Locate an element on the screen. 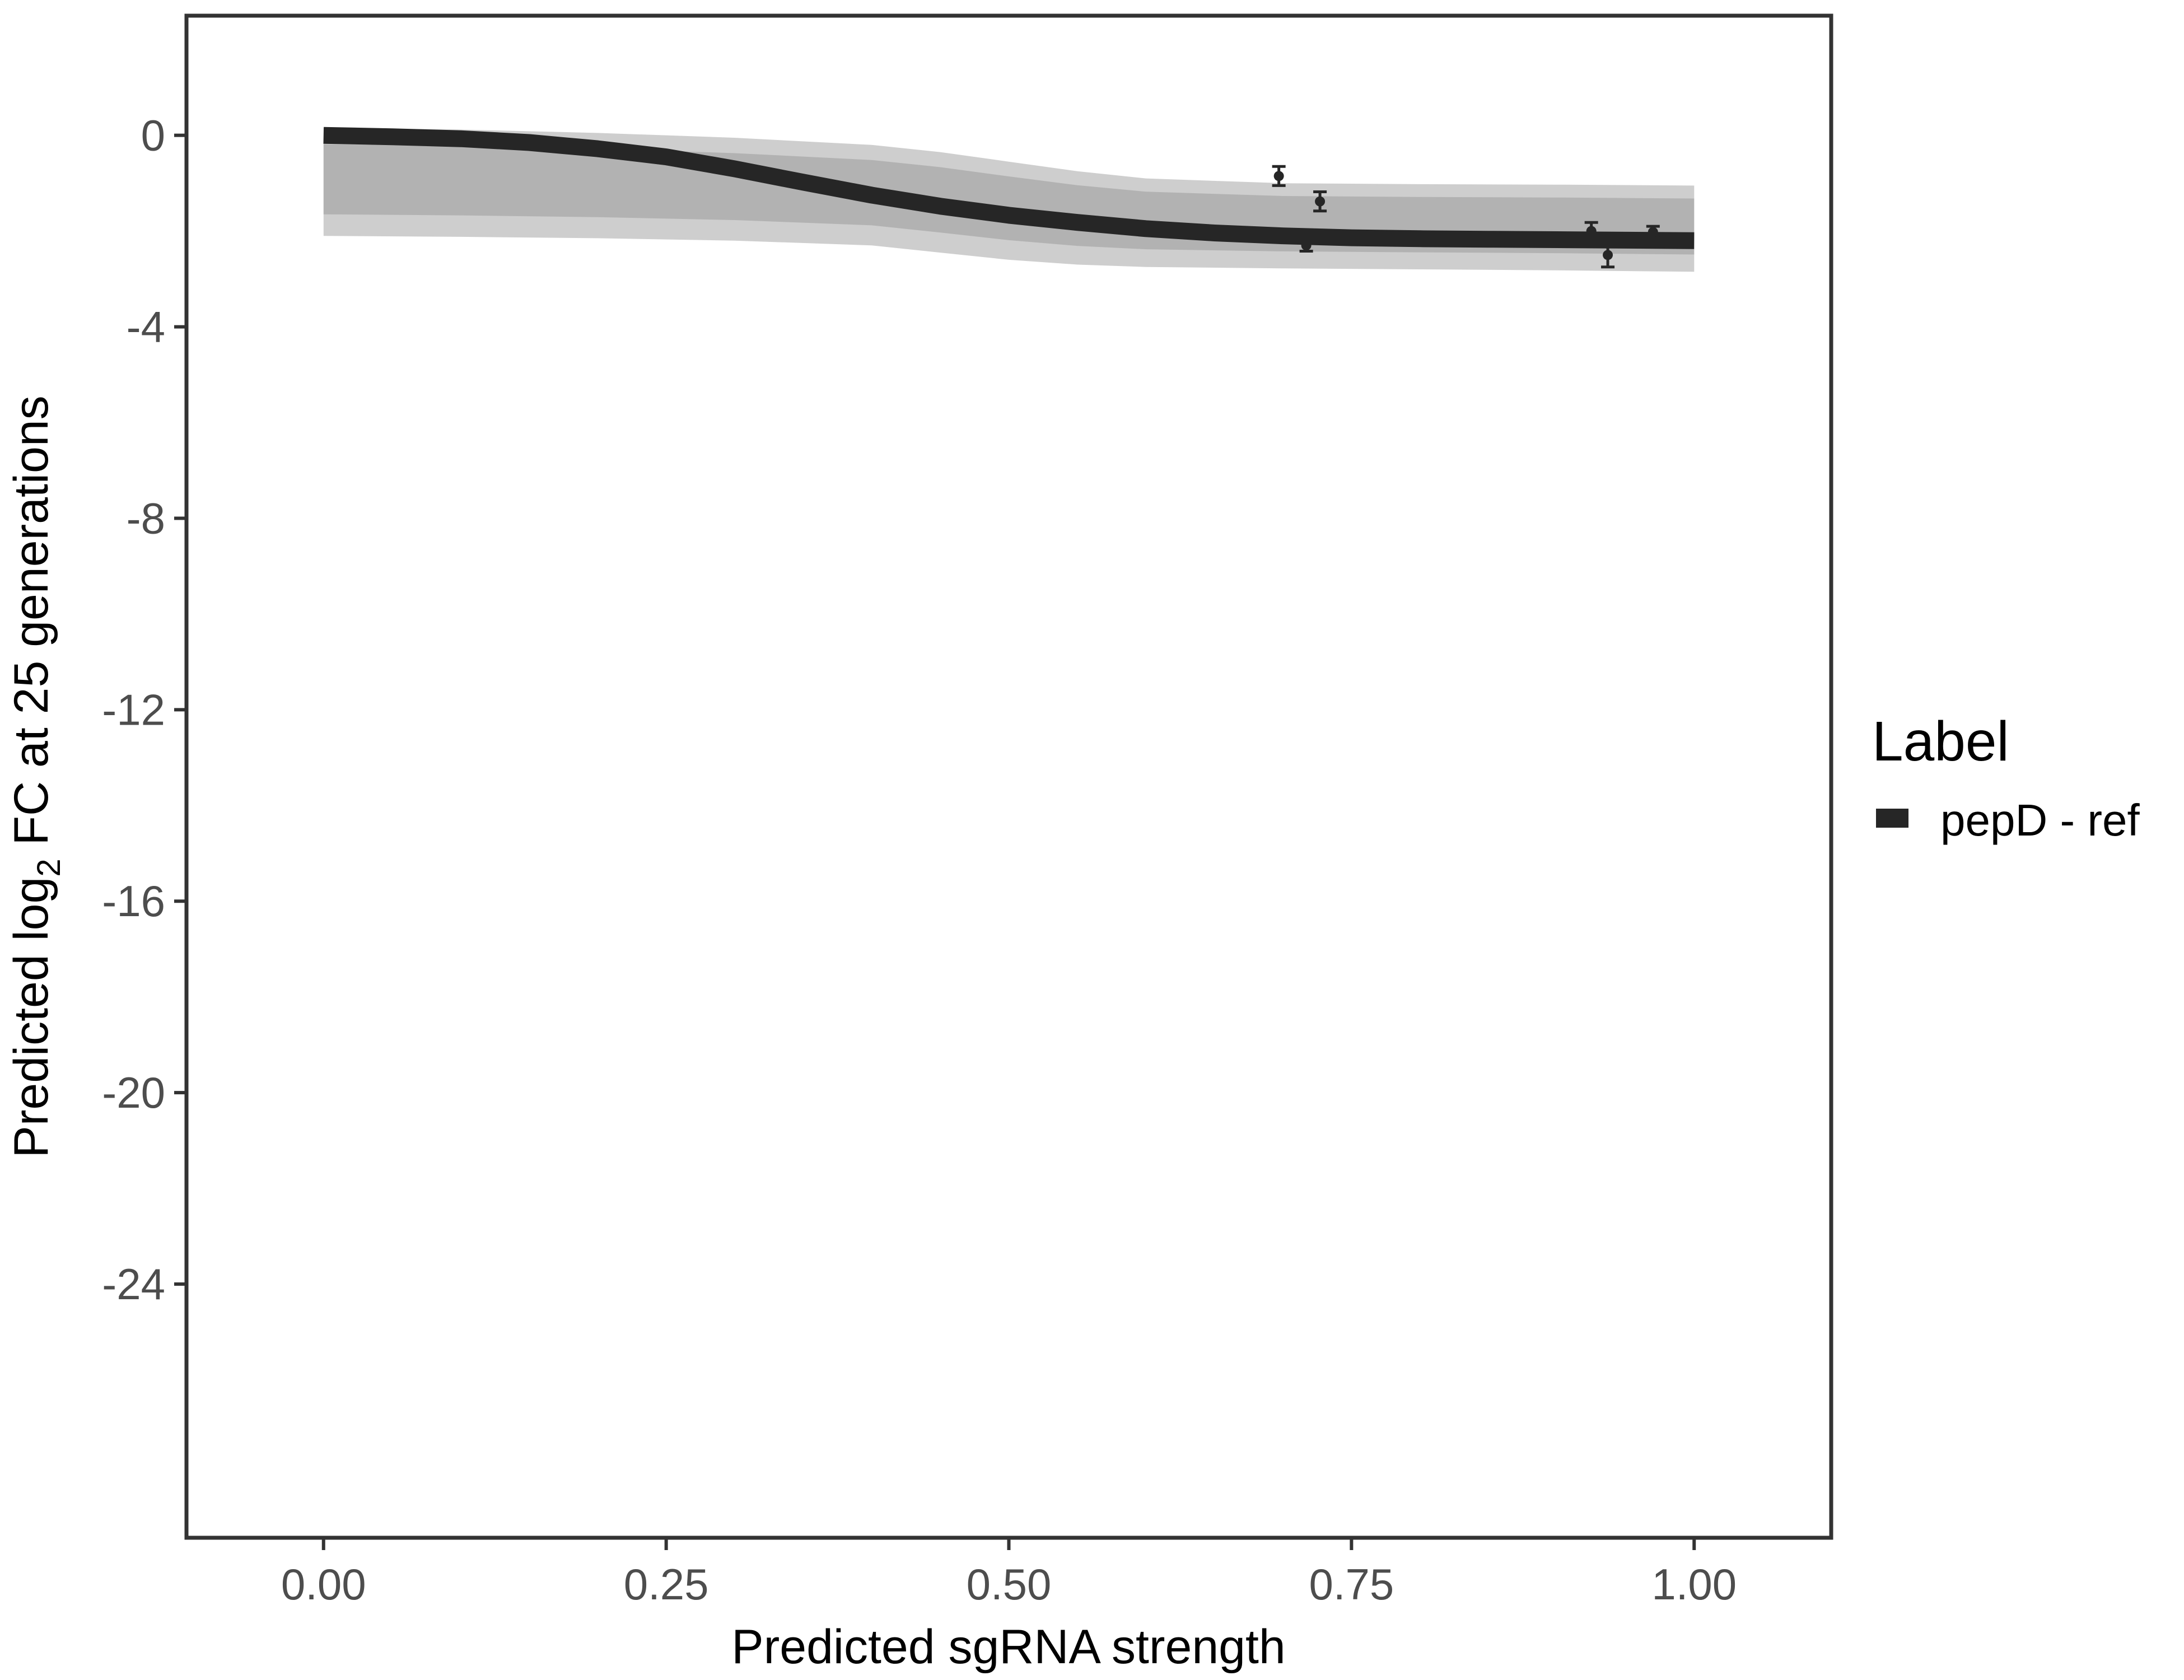 This screenshot has height=1680, width=2184. y-tick-label: -12 is located at coordinates (134, 710).